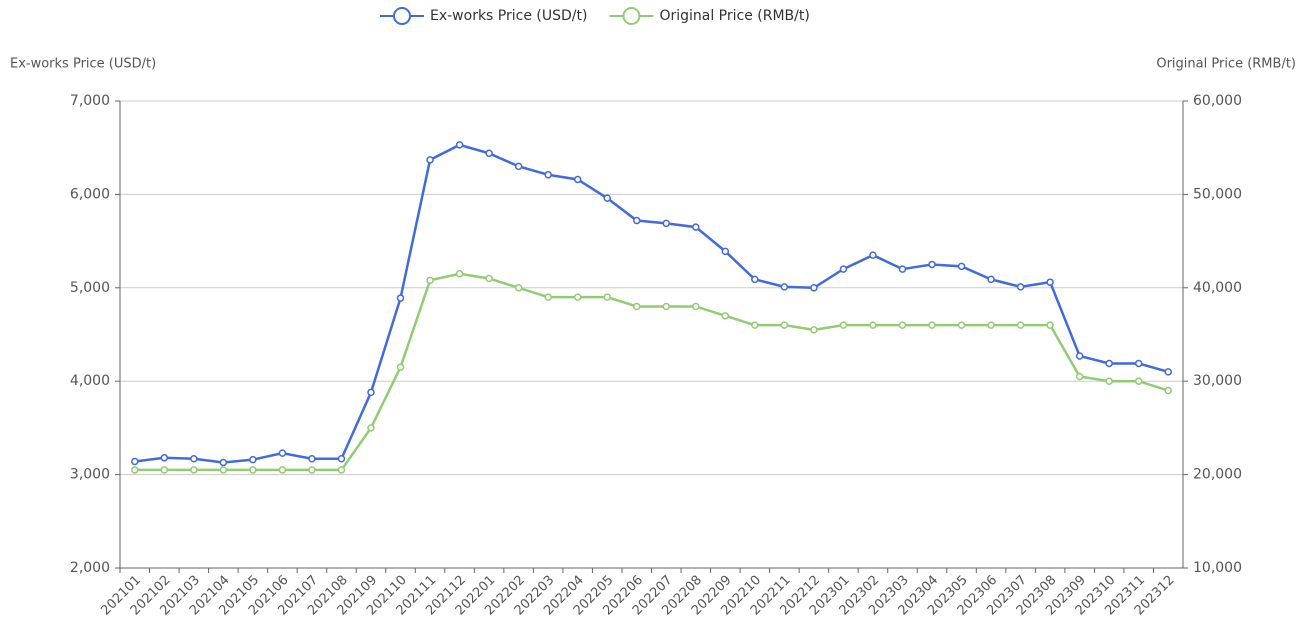 The height and width of the screenshot is (639, 1306). Describe the element at coordinates (1217, 101) in the screenshot. I see `y2-tick-label: 60,000` at that location.